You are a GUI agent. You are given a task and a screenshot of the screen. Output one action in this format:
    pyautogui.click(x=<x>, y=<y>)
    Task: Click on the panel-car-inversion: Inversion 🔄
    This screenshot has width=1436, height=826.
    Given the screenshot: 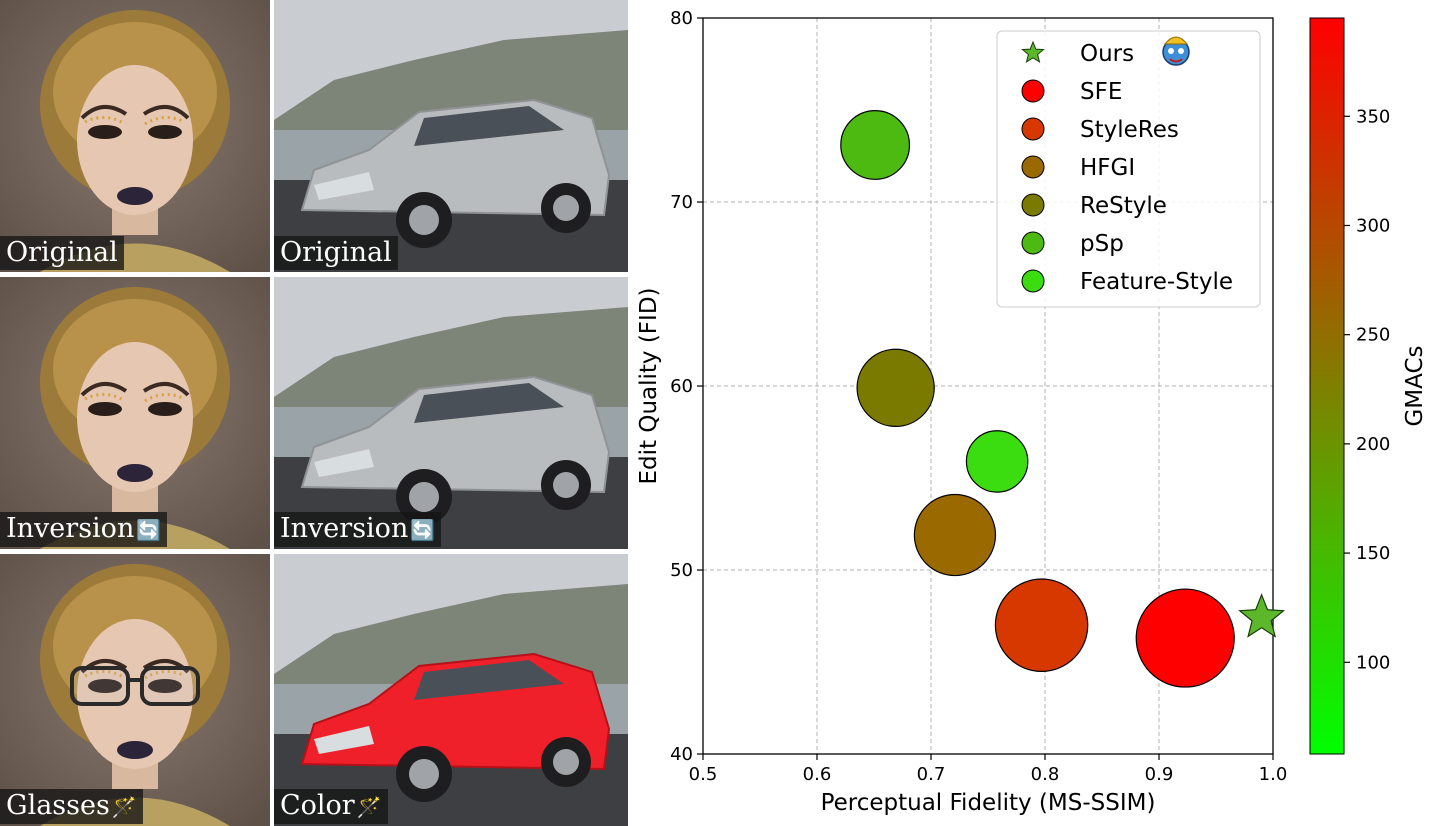 What is the action you would take?
    pyautogui.click(x=451, y=413)
    